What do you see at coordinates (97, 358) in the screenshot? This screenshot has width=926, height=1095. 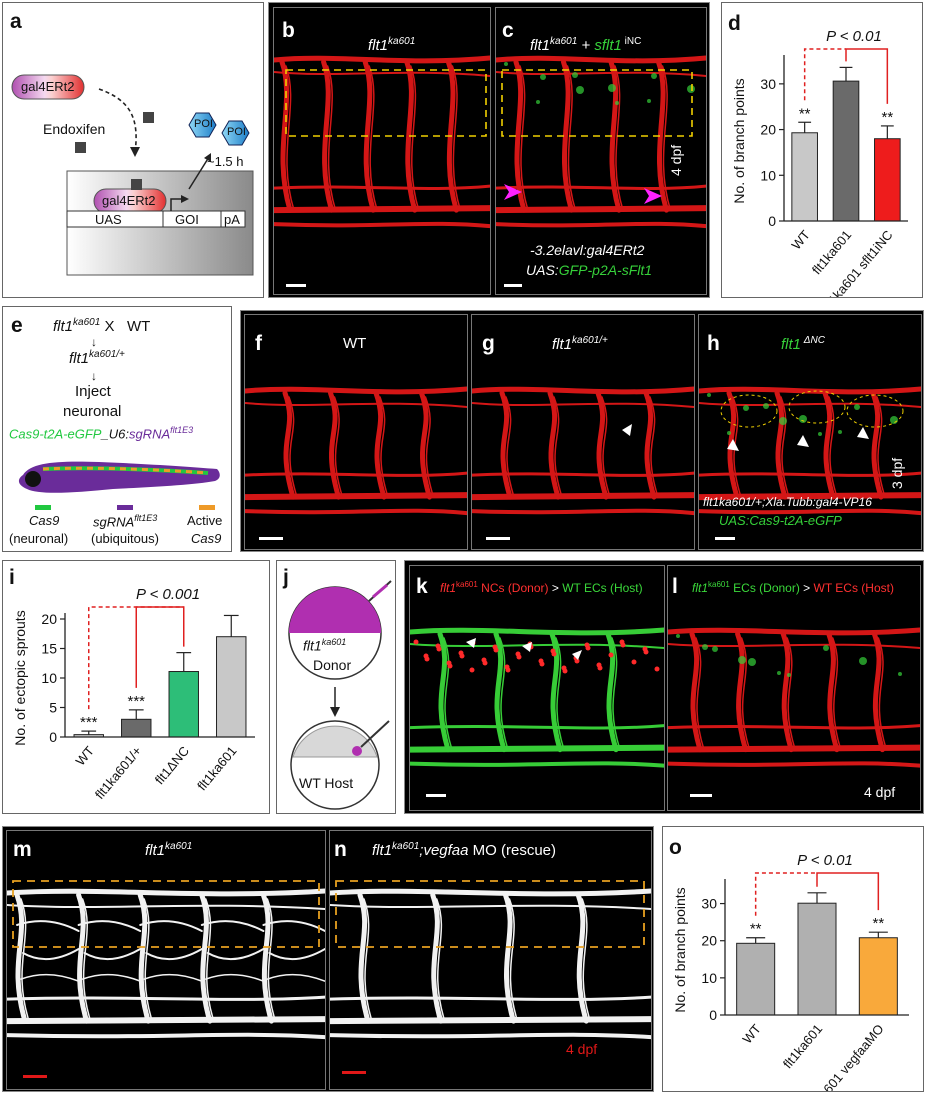 I see `heterozygote-text: flt1ka601/+` at bounding box center [97, 358].